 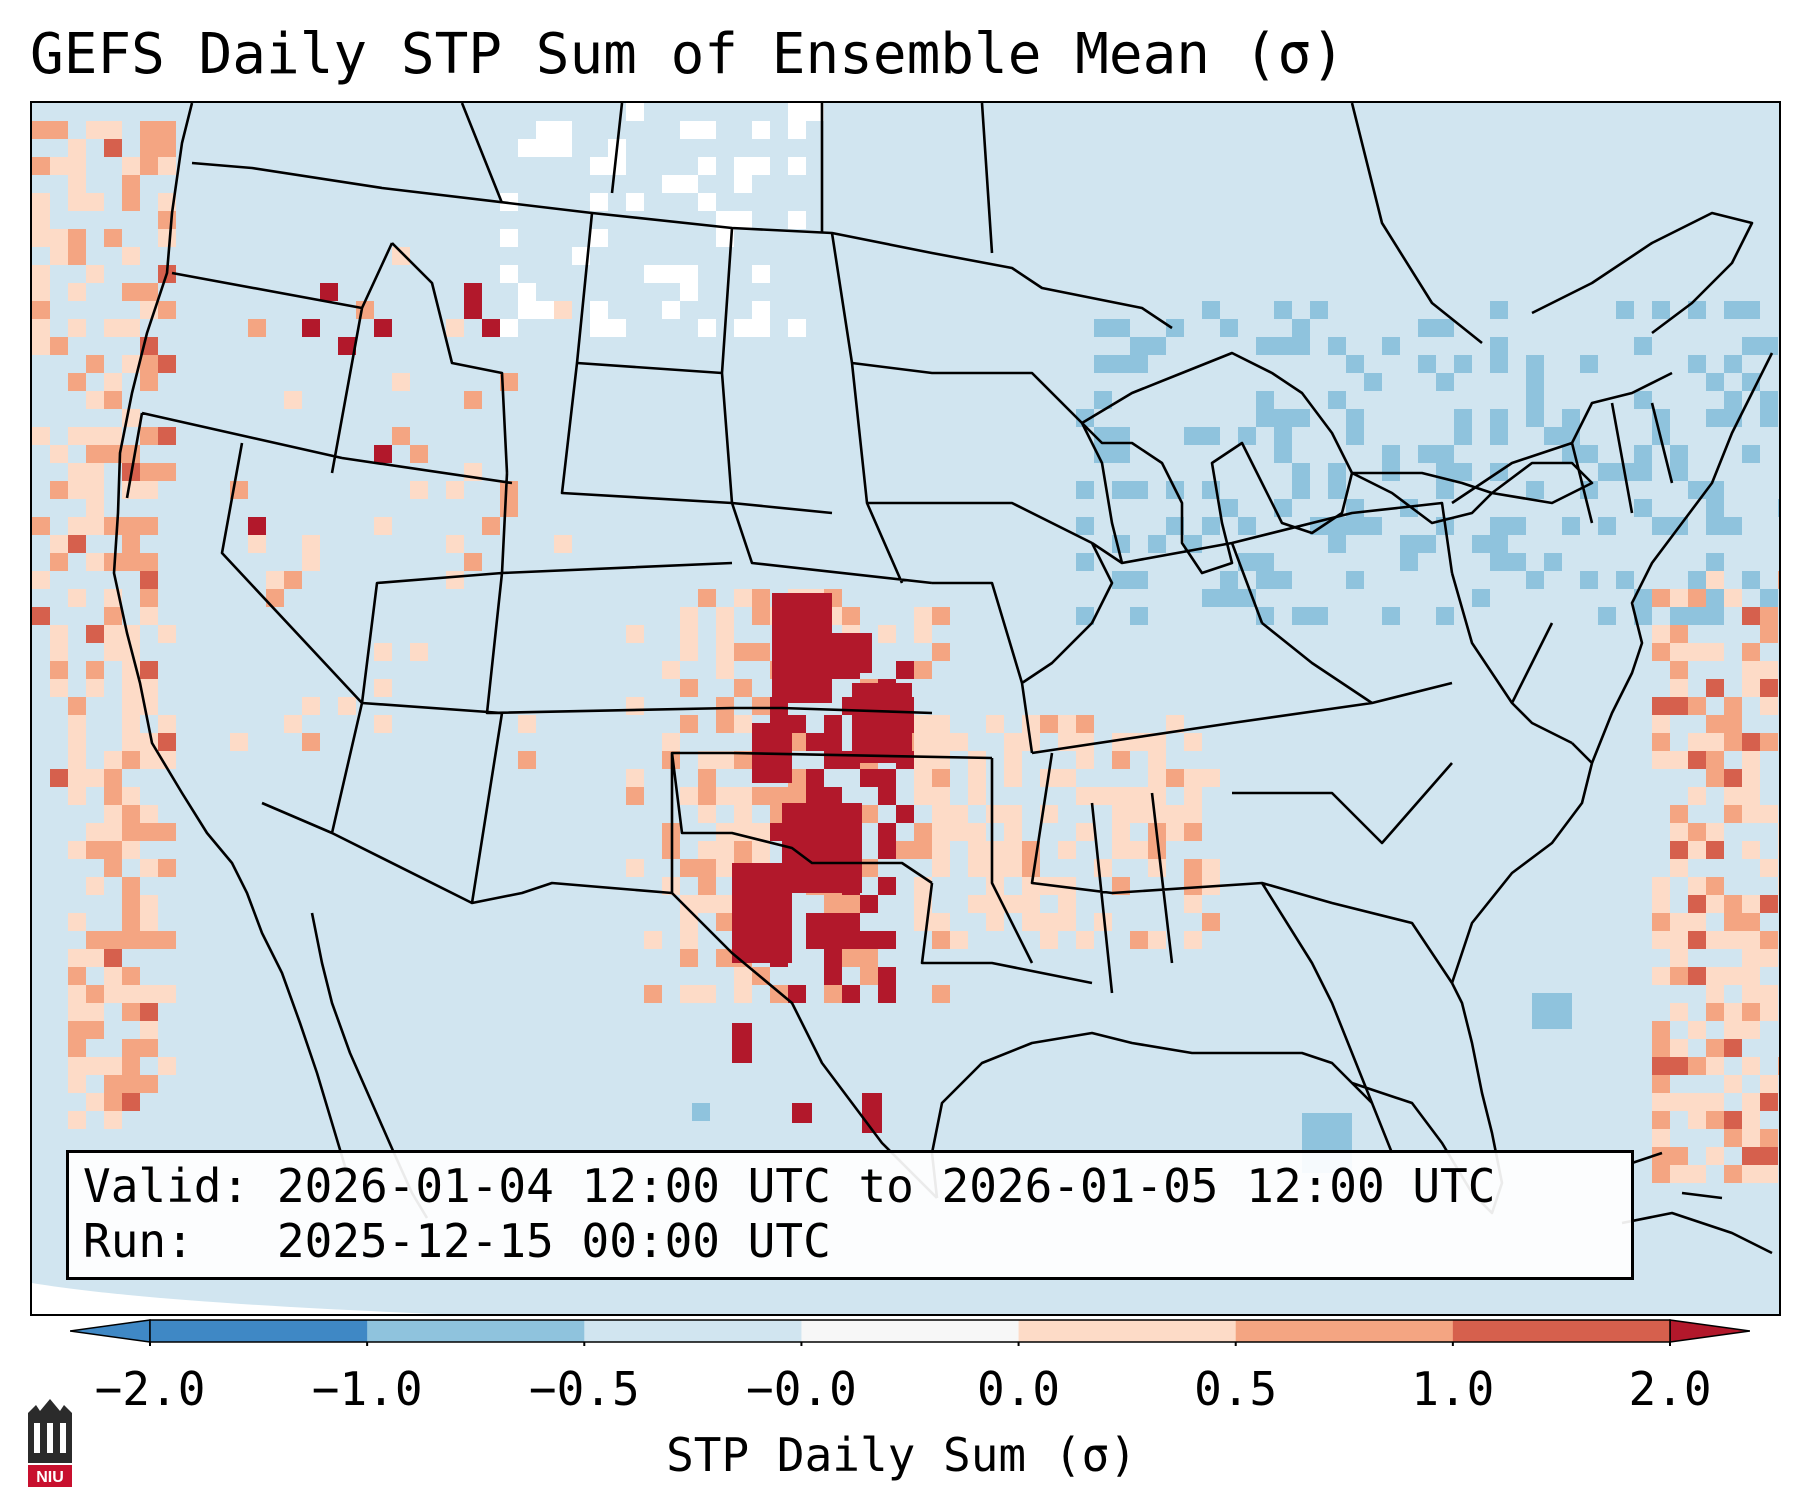 What do you see at coordinates (150, 1389) in the screenshot?
I see `colorbar-tick-label: −2.0` at bounding box center [150, 1389].